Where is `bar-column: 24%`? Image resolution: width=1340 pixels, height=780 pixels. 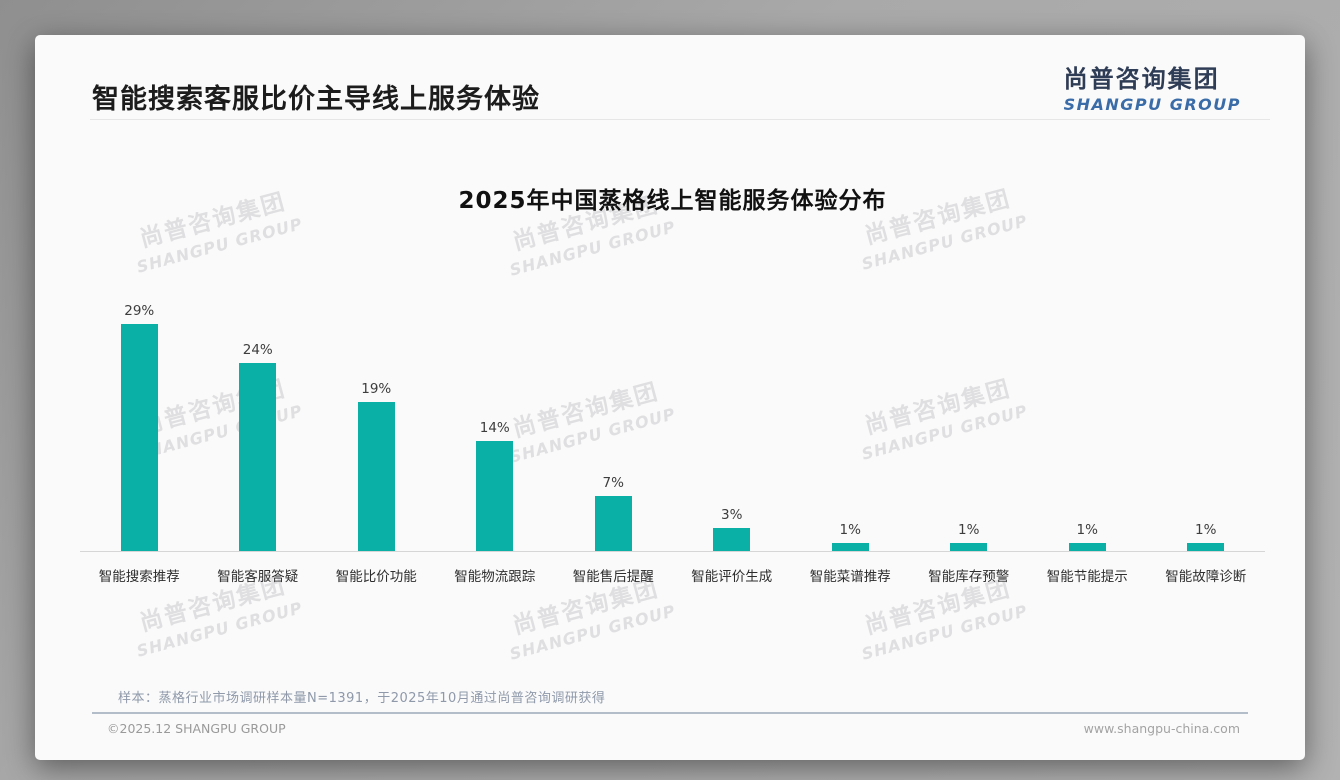 bar-column: 24% is located at coordinates (258, 416).